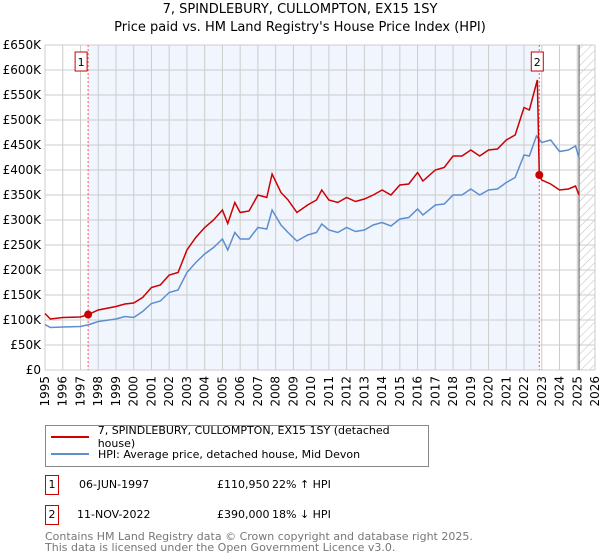  Describe the element at coordinates (594, 391) in the screenshot. I see `x-tick-label: 2026` at that location.